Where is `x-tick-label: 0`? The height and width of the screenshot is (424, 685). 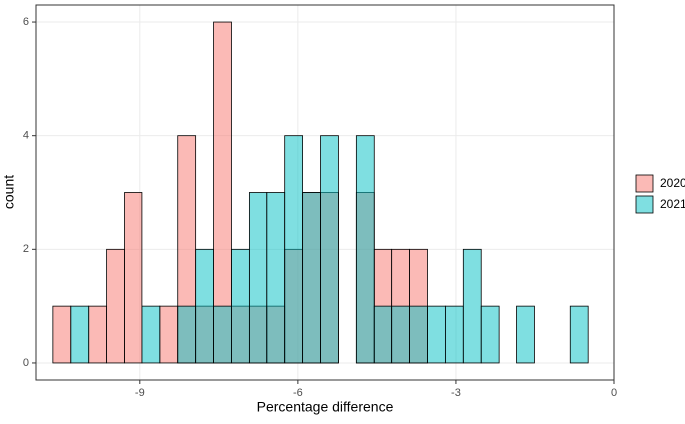 x-tick-label: 0 is located at coordinates (614, 393).